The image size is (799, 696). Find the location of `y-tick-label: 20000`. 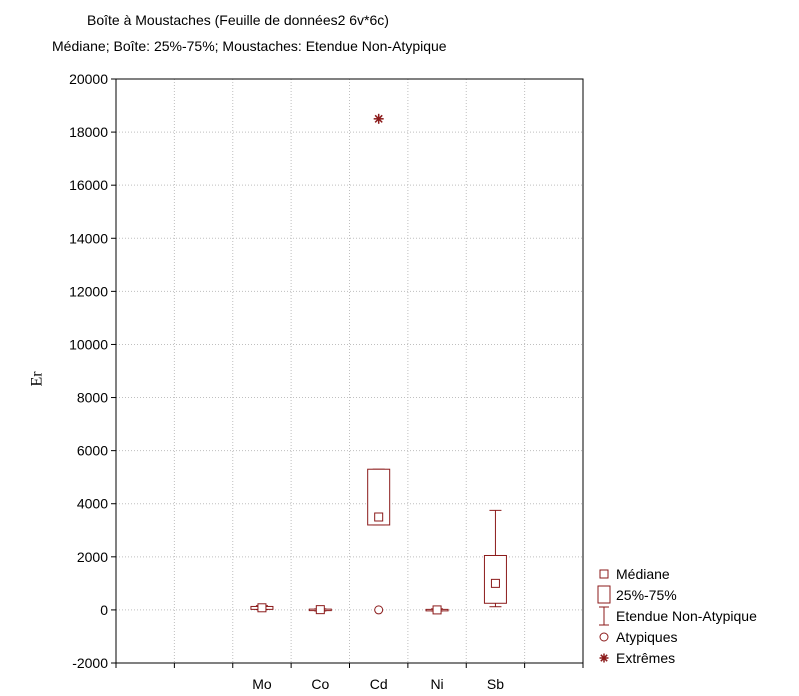

y-tick-label: 20000 is located at coordinates (88, 79).